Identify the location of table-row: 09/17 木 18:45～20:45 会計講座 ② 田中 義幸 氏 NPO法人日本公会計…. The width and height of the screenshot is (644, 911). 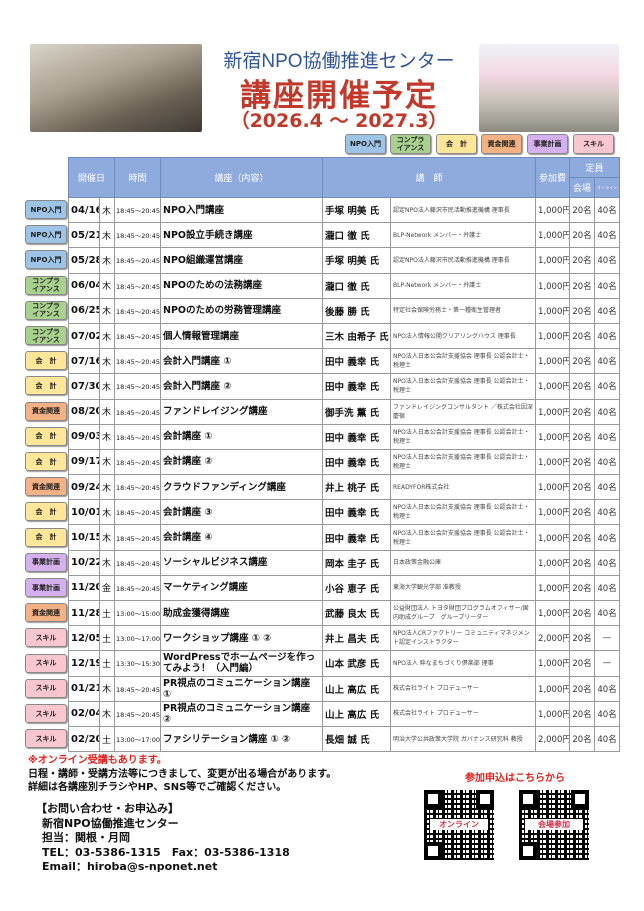
(344, 462).